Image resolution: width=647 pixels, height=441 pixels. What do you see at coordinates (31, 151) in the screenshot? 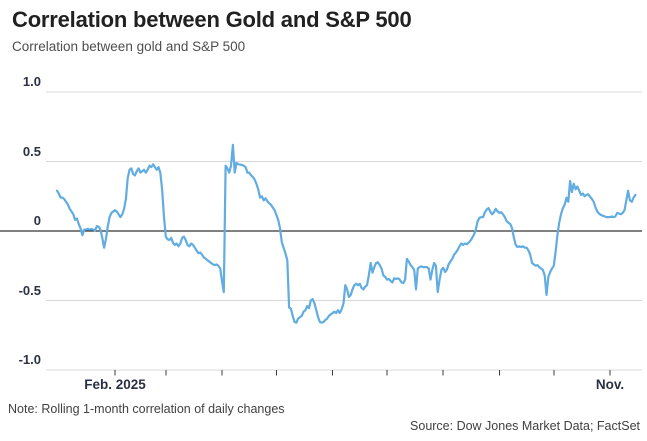
I see `y-axis-label: 0.5` at bounding box center [31, 151].